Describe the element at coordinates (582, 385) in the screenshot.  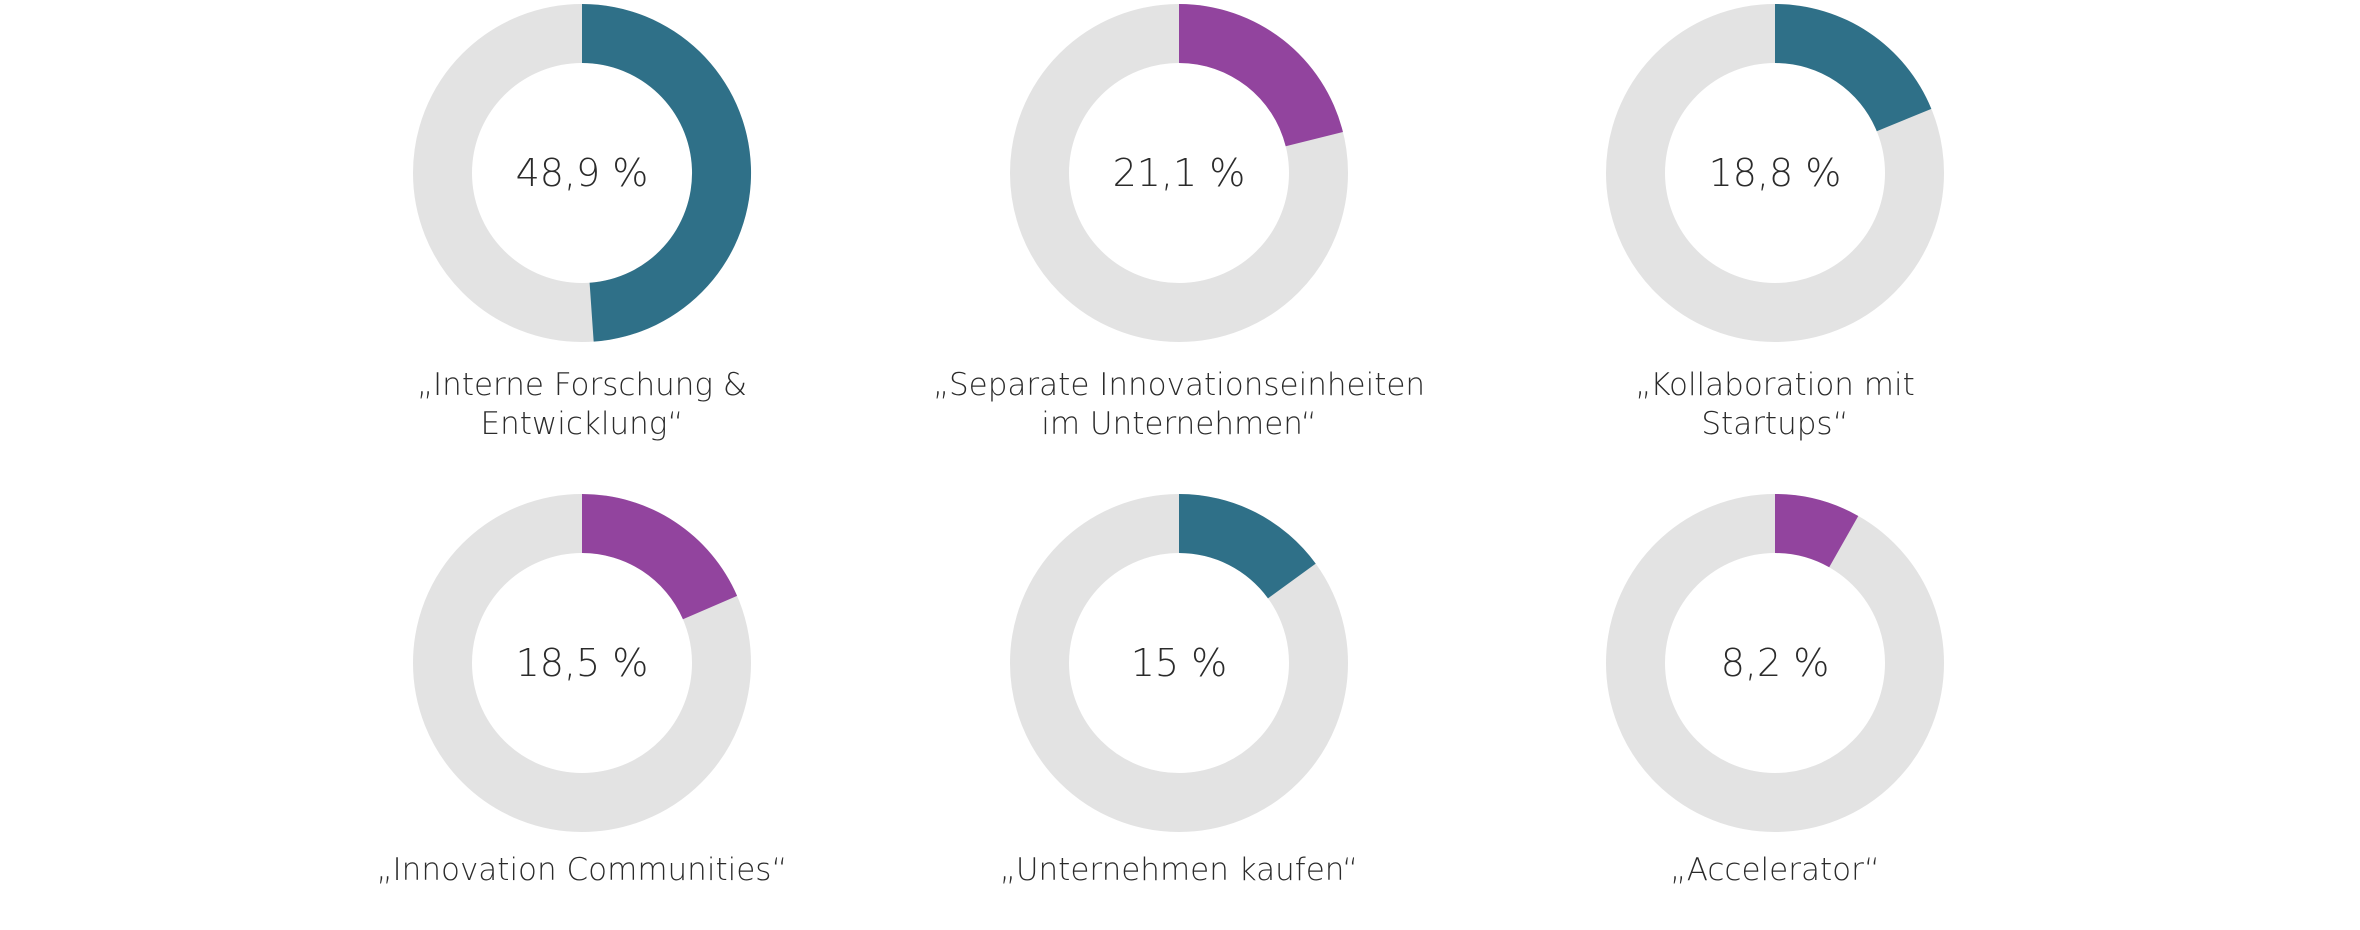
I see `donut-caption-line: „Interne Forschung &` at that location.